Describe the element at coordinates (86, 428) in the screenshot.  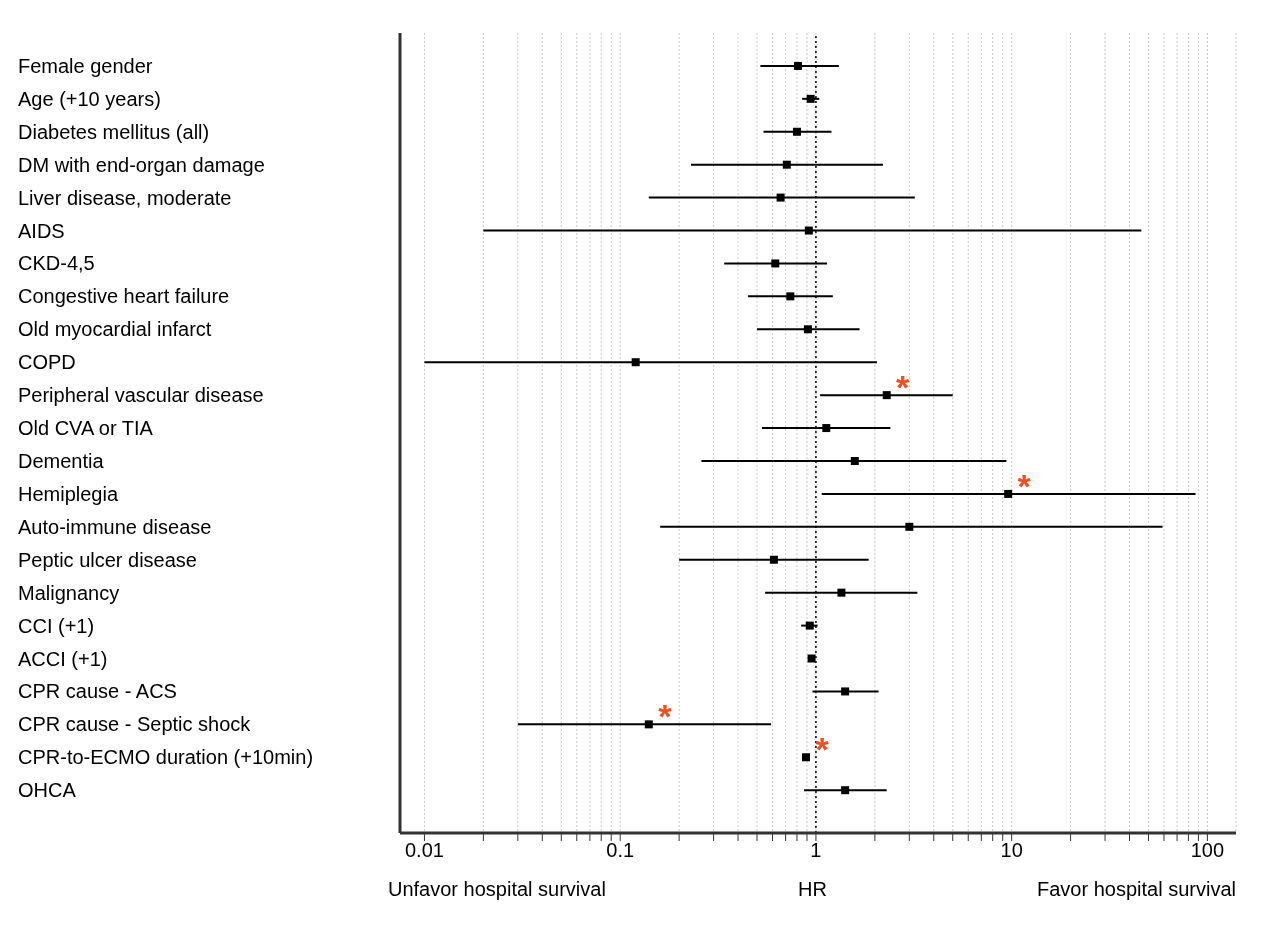
I see `y-tick-label: Old CVA or TIA` at that location.